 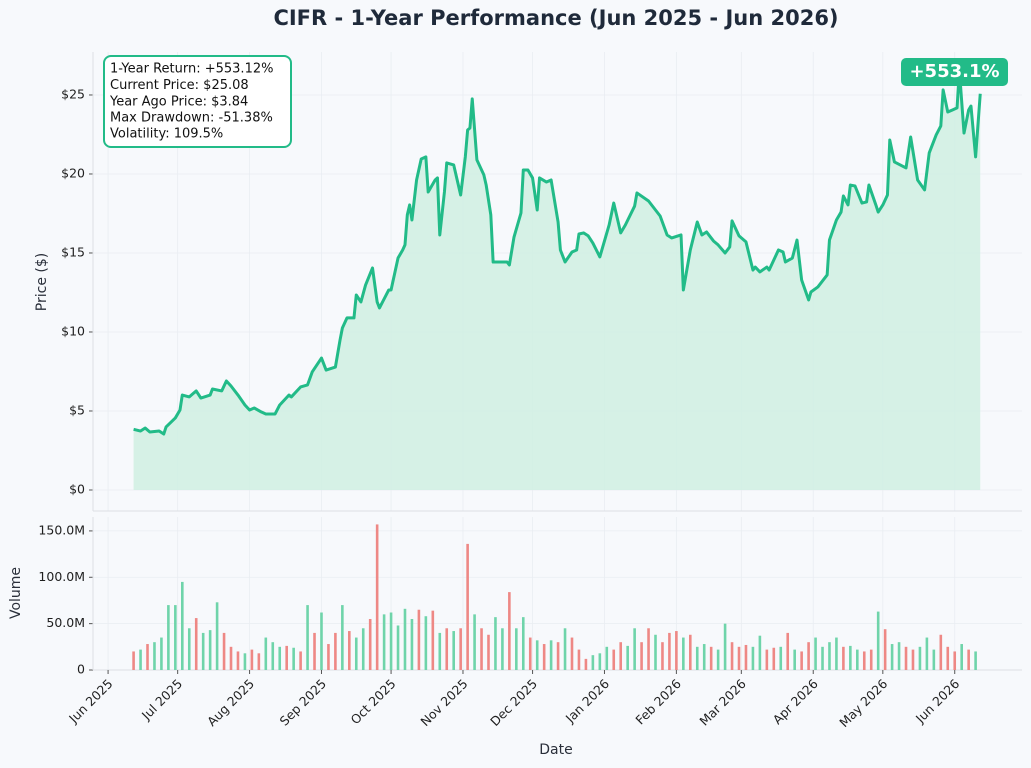 What do you see at coordinates (73, 172) in the screenshot?
I see `y-tick-label: $20` at bounding box center [73, 172].